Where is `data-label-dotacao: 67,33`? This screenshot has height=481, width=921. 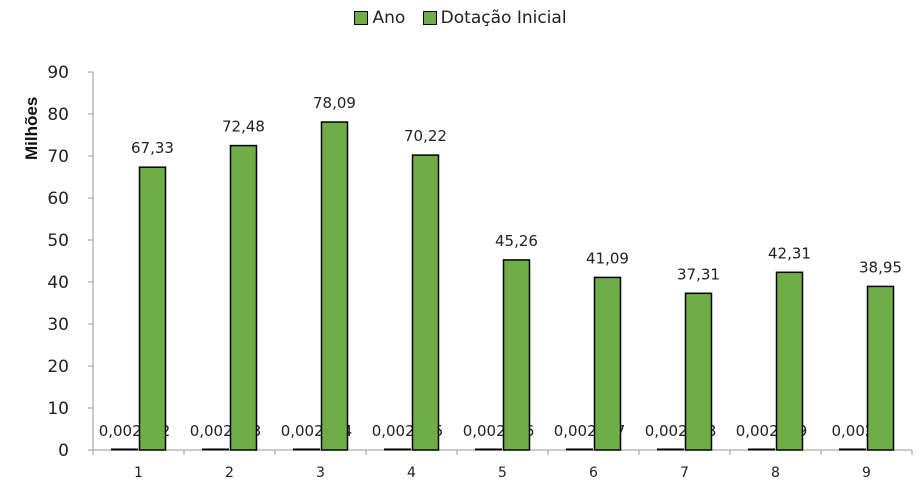 data-label-dotacao: 67,33 is located at coordinates (152, 148).